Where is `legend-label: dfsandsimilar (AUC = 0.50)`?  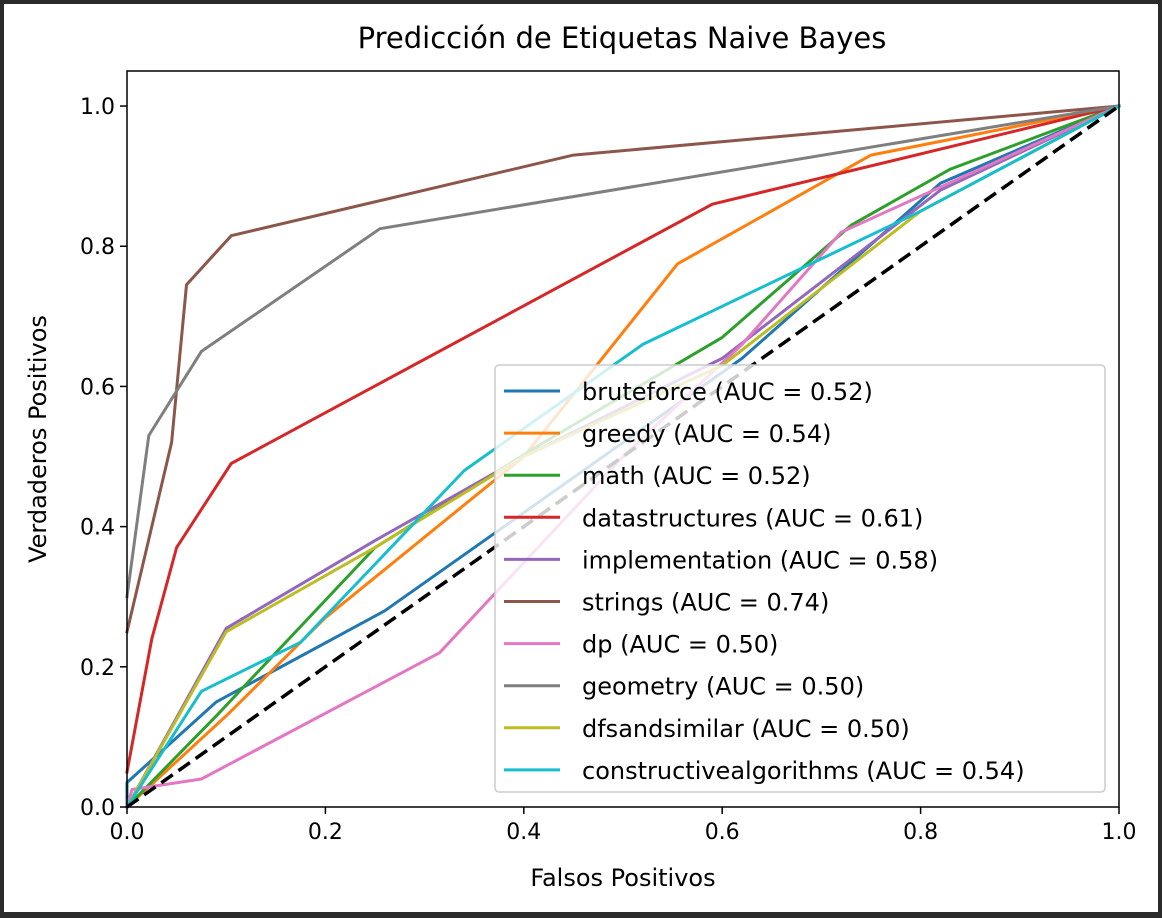
legend-label: dfsandsimilar (AUC = 0.50) is located at coordinates (746, 729).